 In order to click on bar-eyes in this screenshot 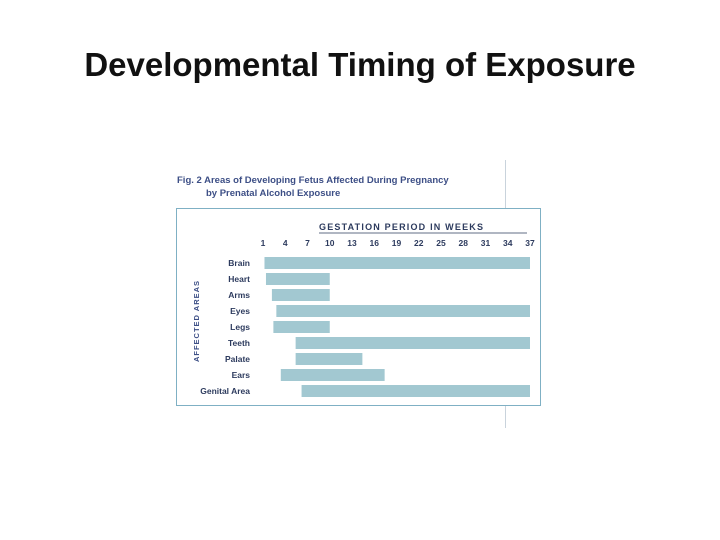, I will do `click(403, 311)`.